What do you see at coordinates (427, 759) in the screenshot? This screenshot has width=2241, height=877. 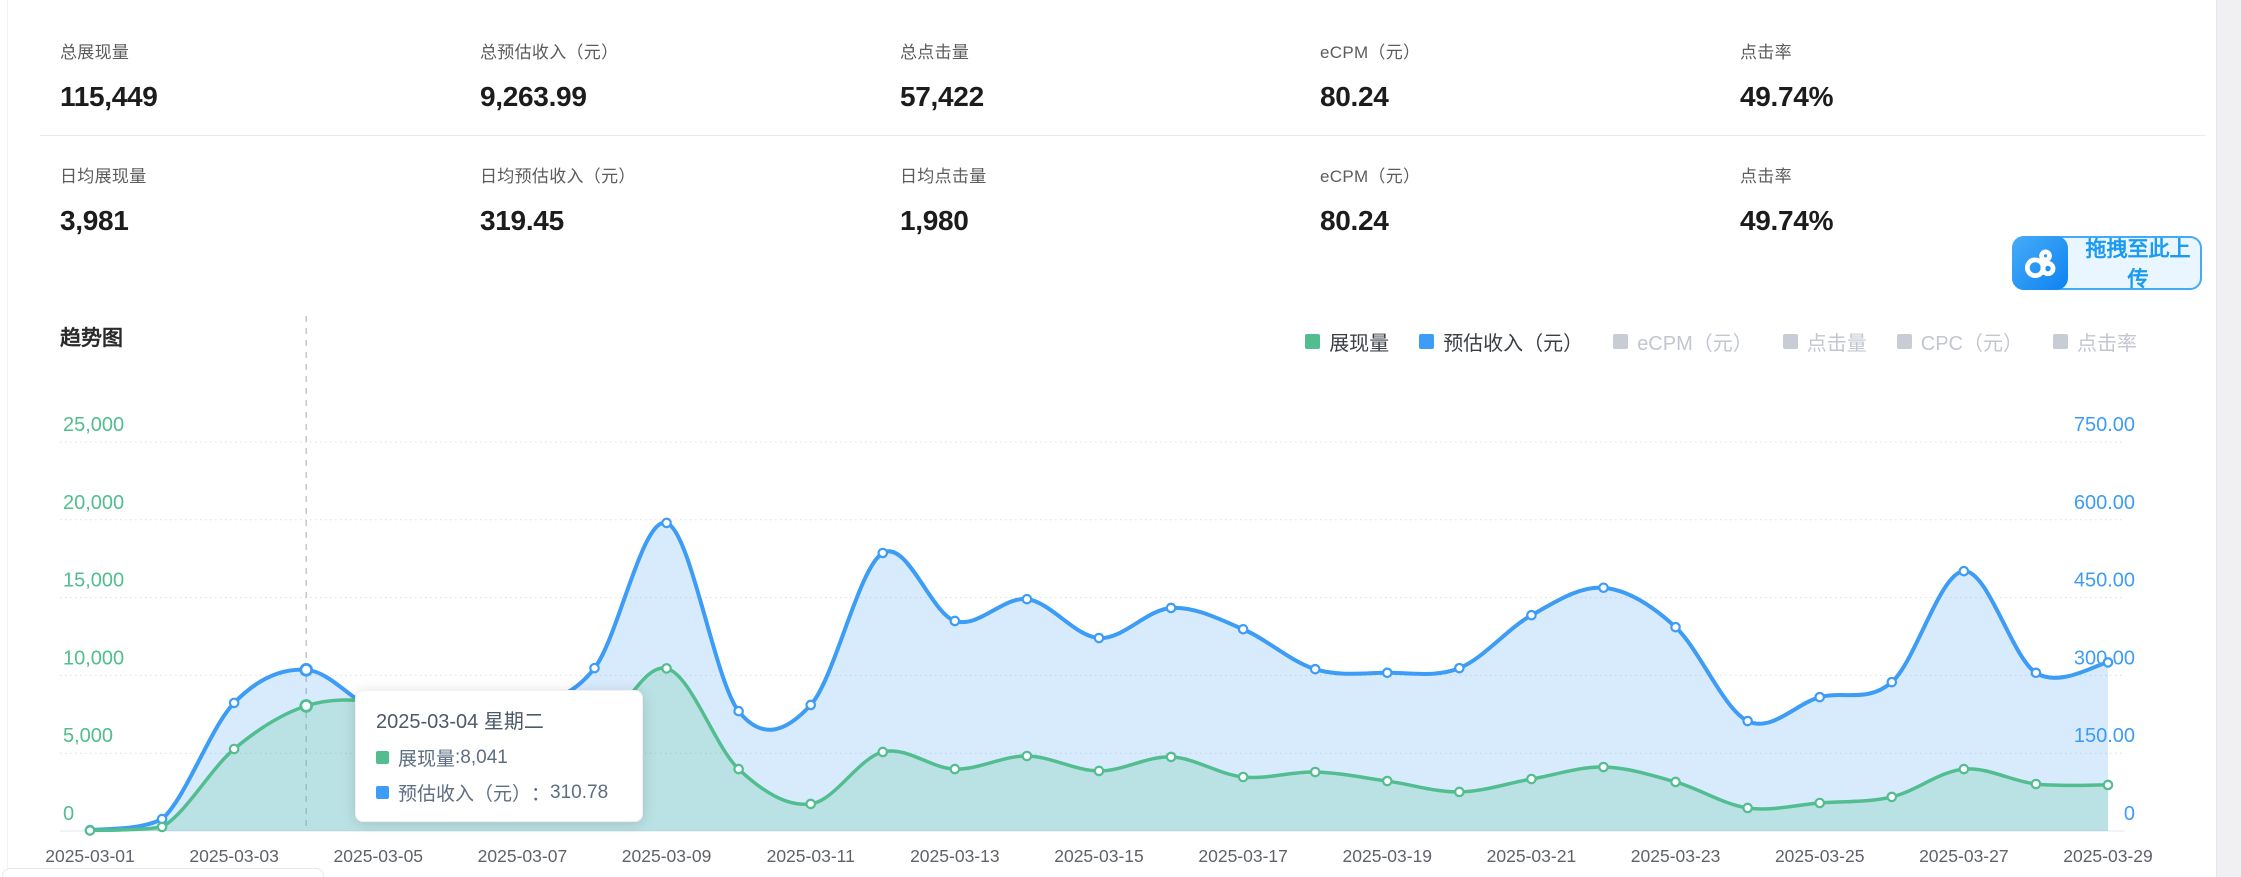 I see `tooltip-label: 展现量` at bounding box center [427, 759].